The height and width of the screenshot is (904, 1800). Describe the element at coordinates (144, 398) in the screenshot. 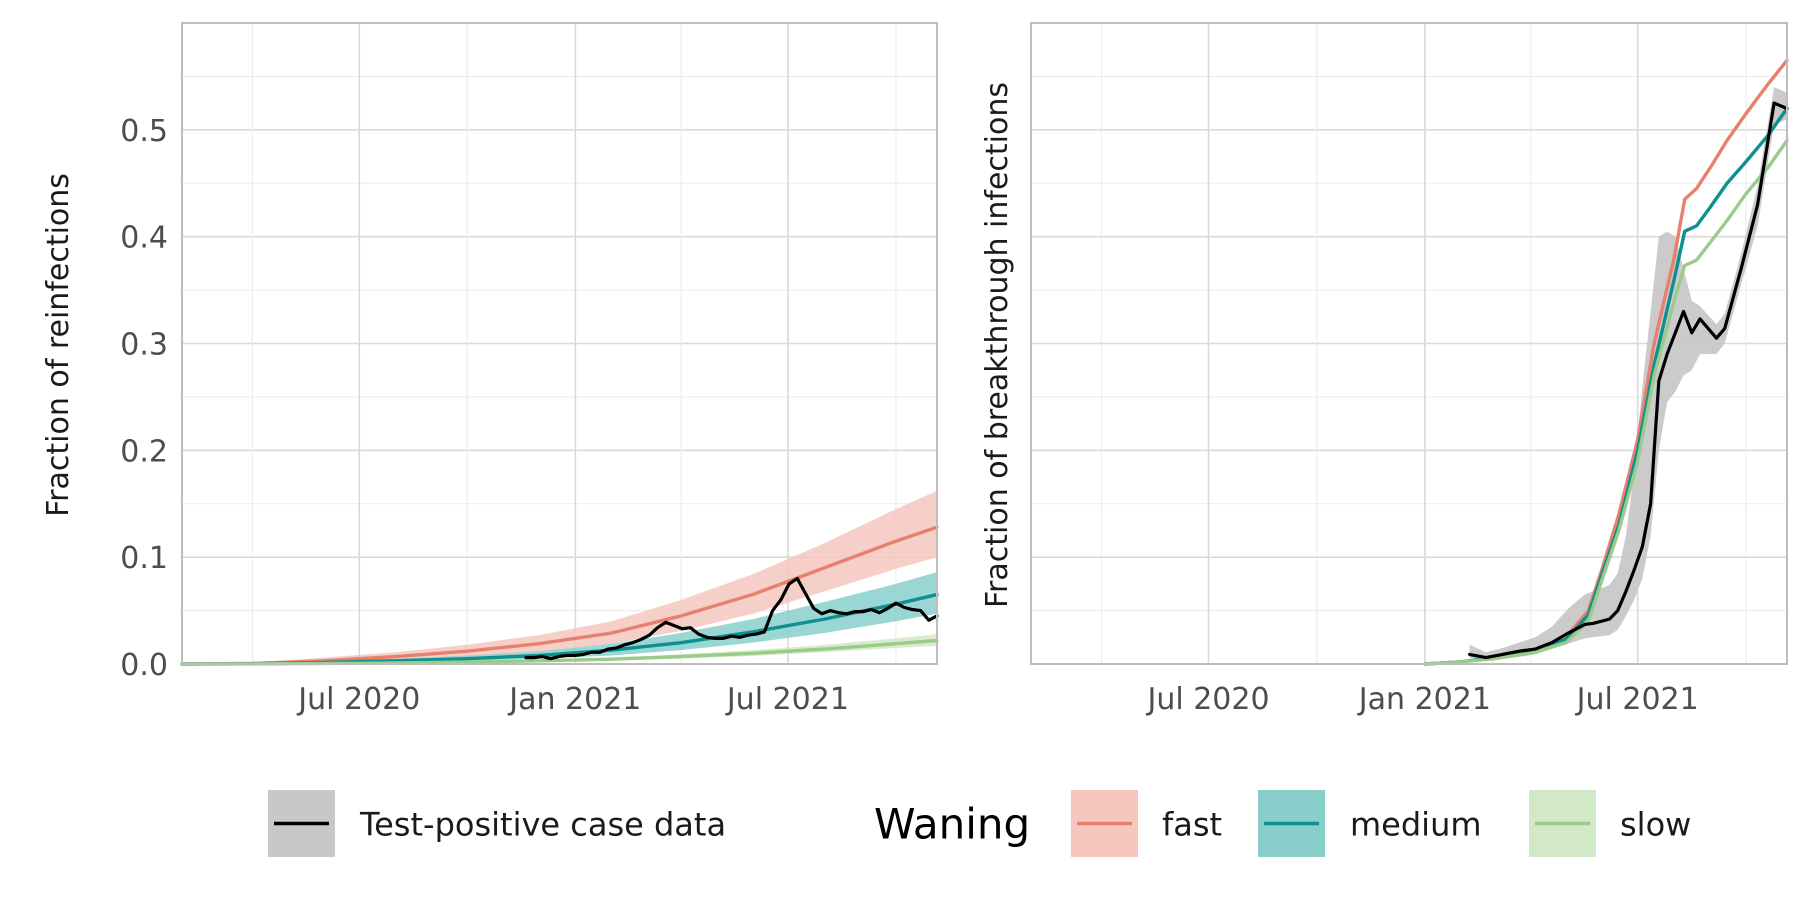

I see `left-y-tick-labels: 0.0 0.1 0.2 0.3 0.4 0.5` at that location.